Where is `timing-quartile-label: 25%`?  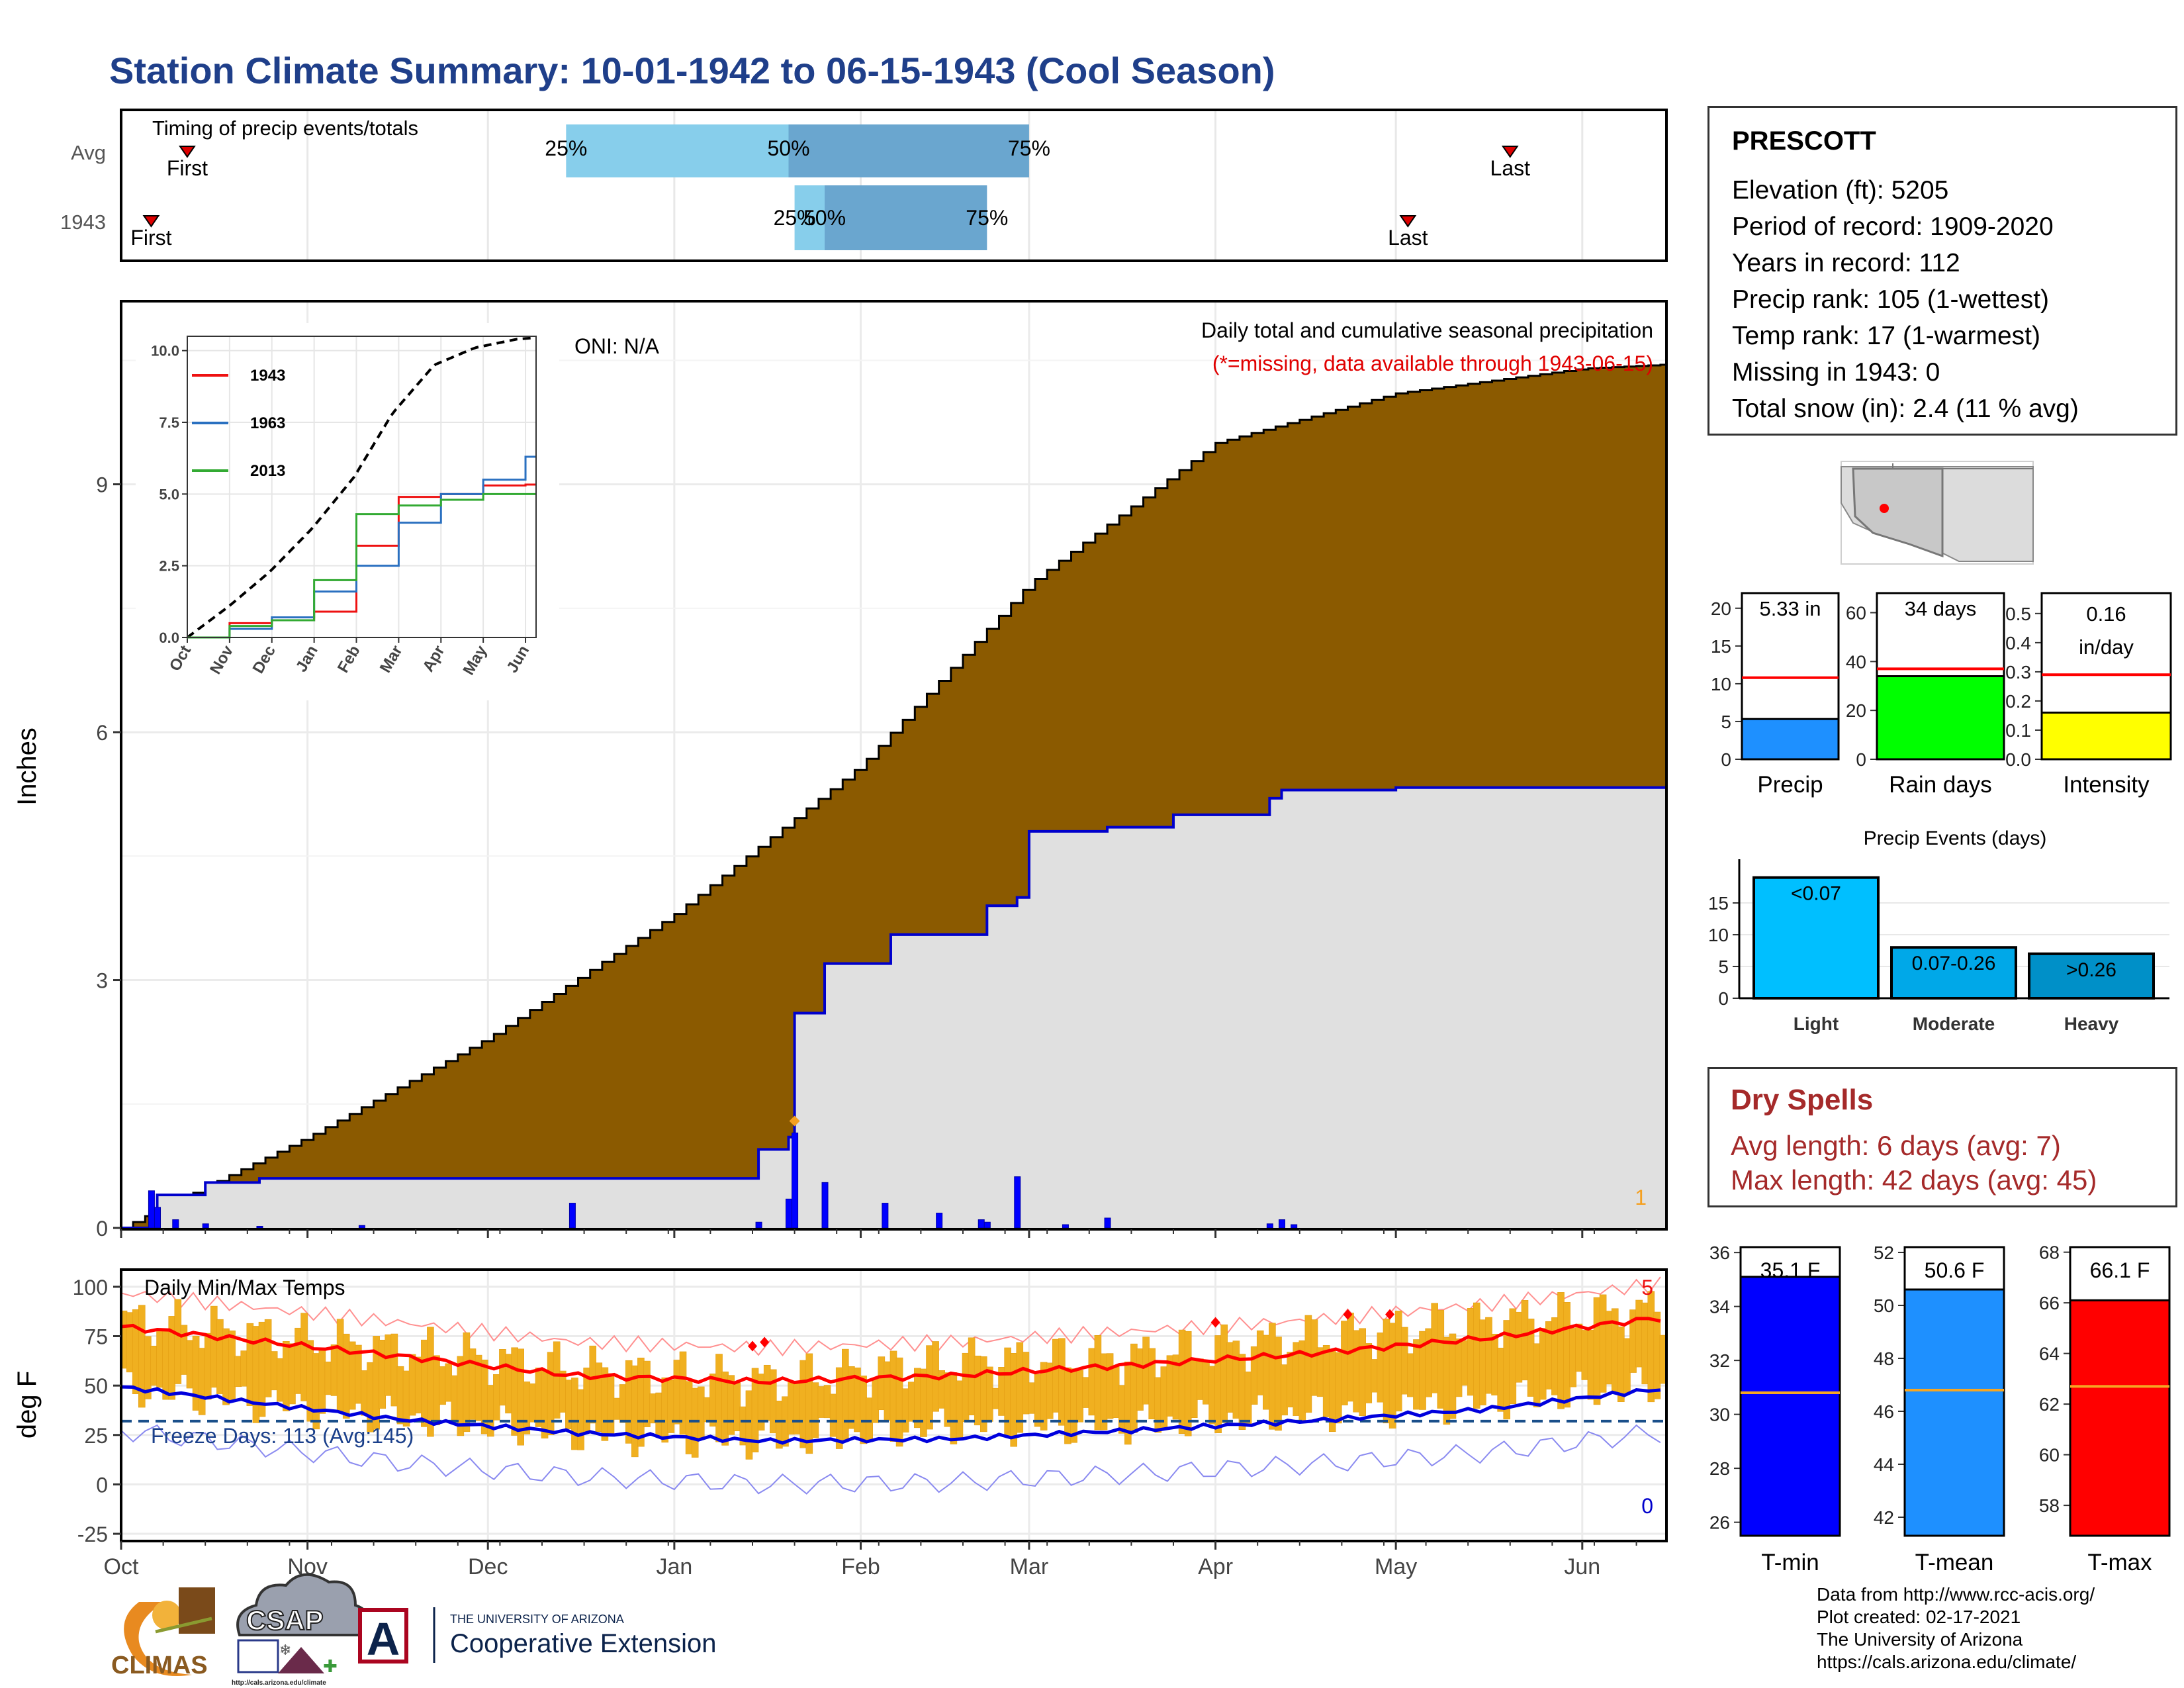
timing-quartile-label: 25% is located at coordinates (566, 148).